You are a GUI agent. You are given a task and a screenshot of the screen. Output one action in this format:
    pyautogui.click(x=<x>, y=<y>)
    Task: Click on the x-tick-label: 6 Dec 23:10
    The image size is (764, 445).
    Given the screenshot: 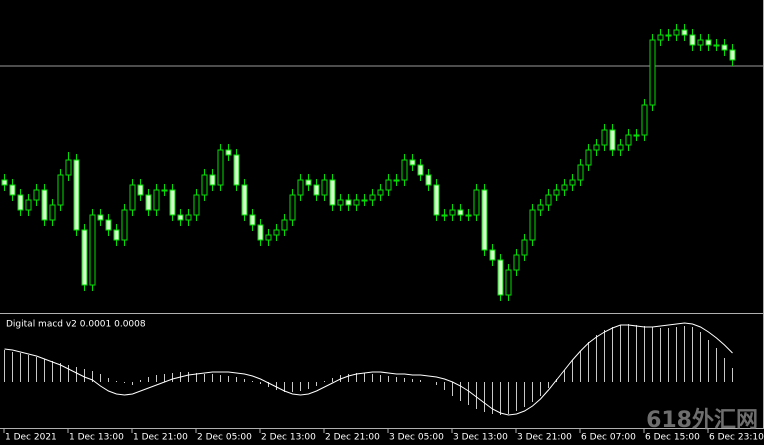 What is the action you would take?
    pyautogui.click(x=736, y=438)
    